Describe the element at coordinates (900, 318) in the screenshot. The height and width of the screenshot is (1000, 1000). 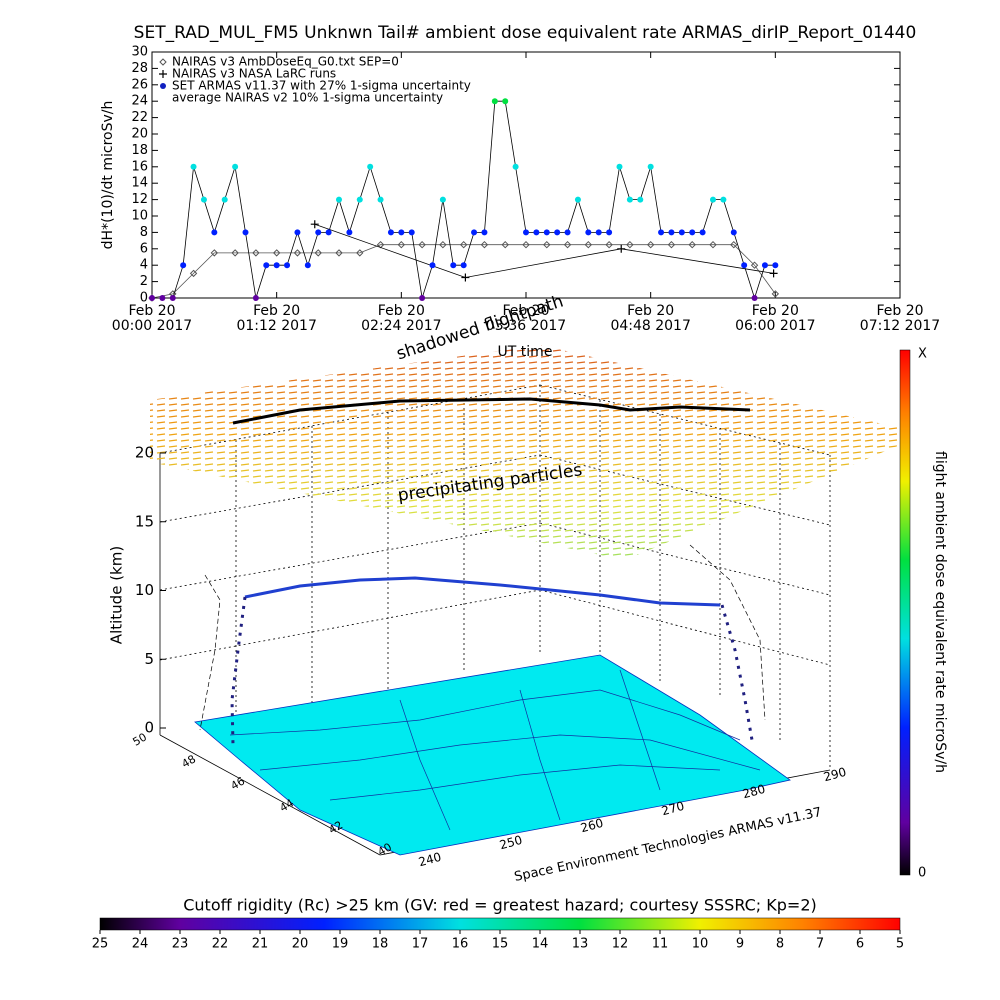
I see `x-tick-label: Feb 20 07:12 2017` at that location.